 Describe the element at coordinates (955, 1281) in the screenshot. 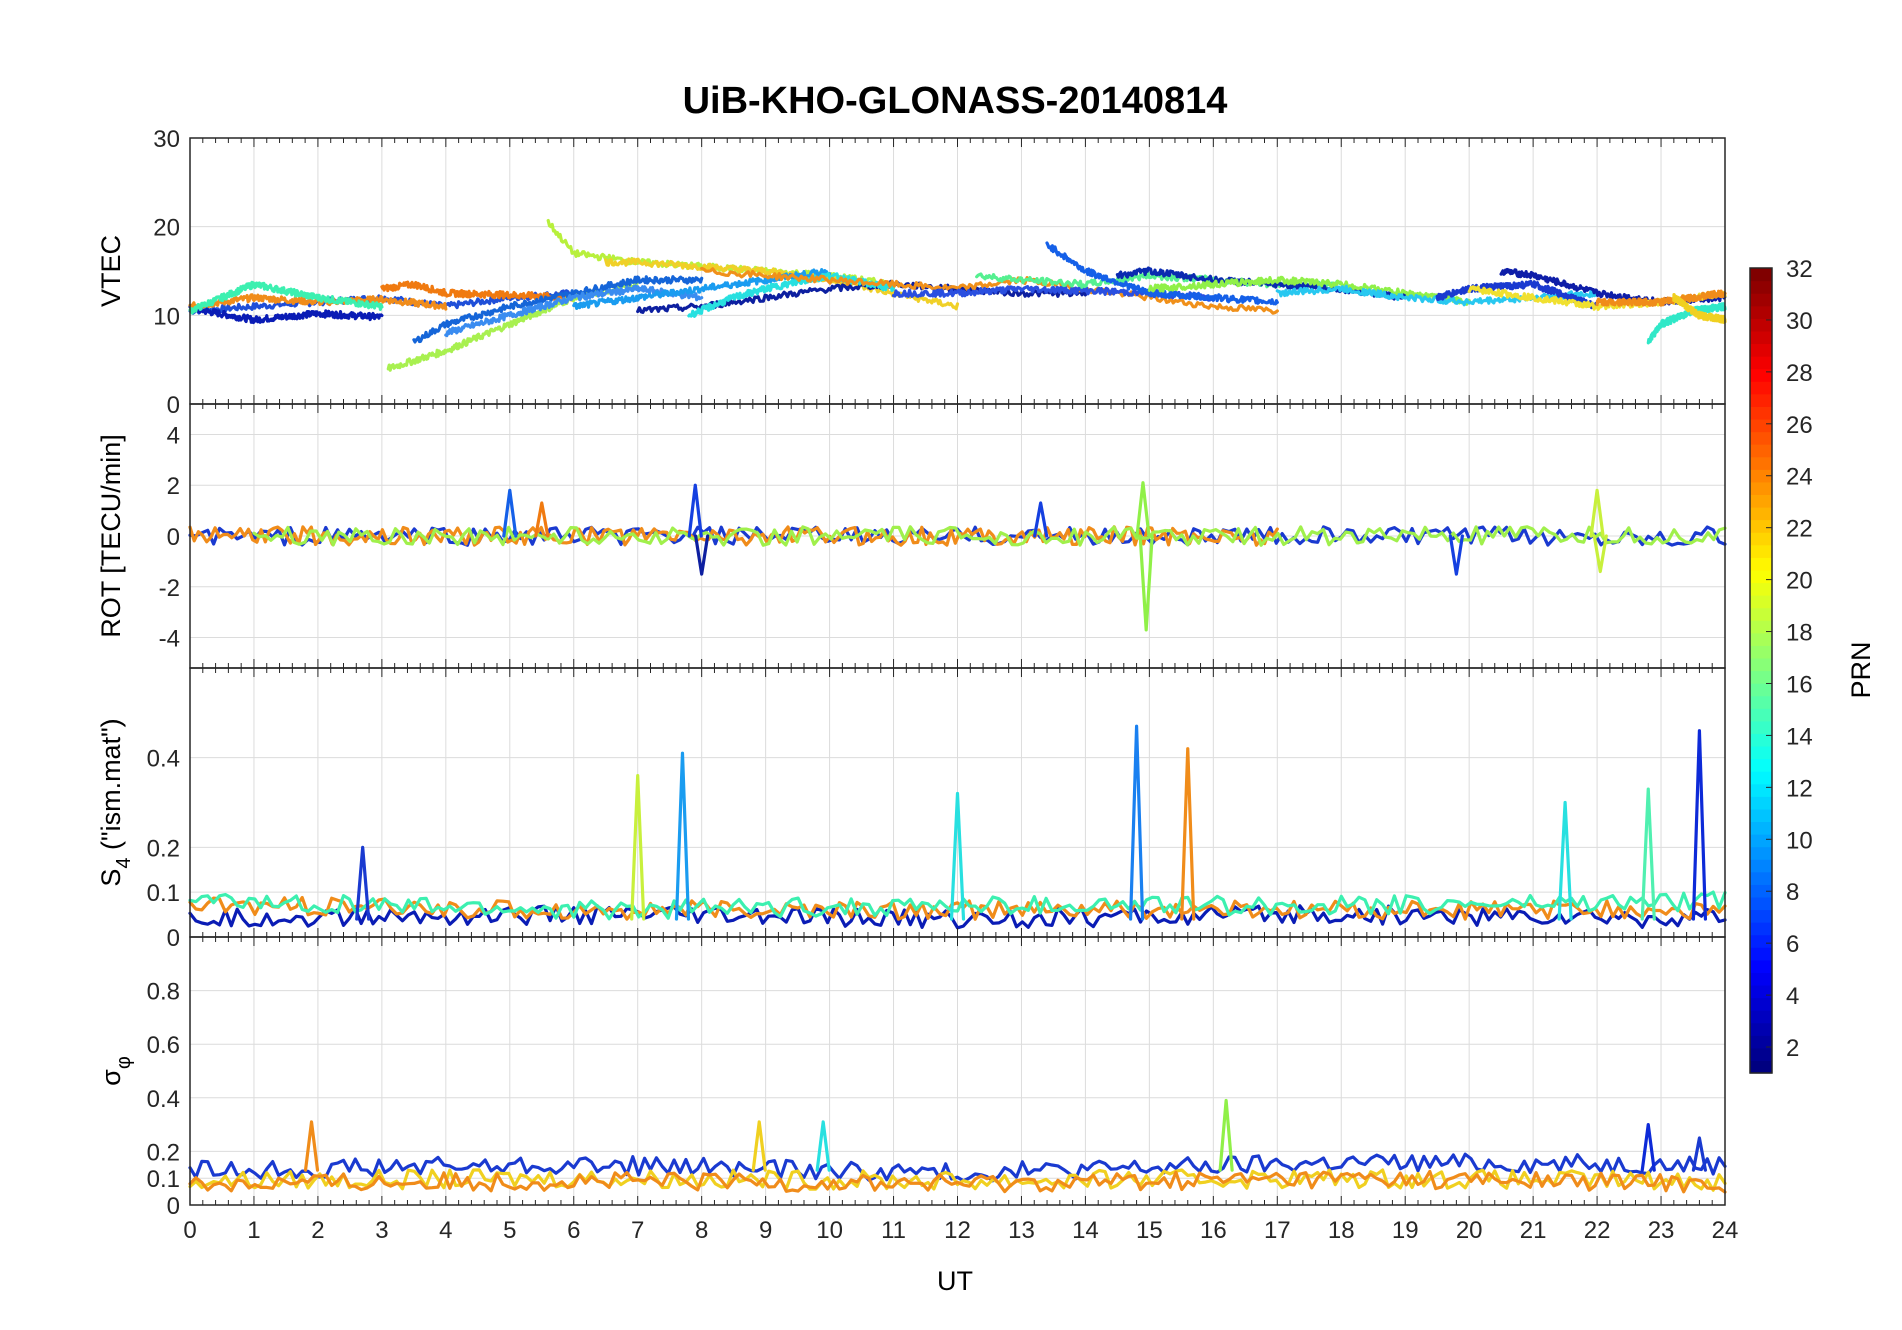

I see `x-axis-label: UT` at that location.